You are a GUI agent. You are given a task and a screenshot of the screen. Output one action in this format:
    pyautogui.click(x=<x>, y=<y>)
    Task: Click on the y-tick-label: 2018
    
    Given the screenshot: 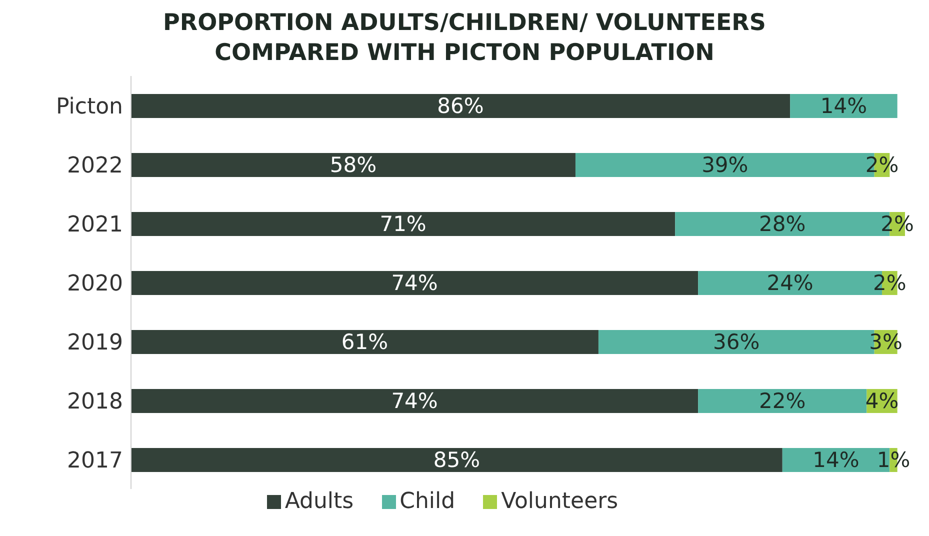 What is the action you would take?
    pyautogui.click(x=95, y=401)
    